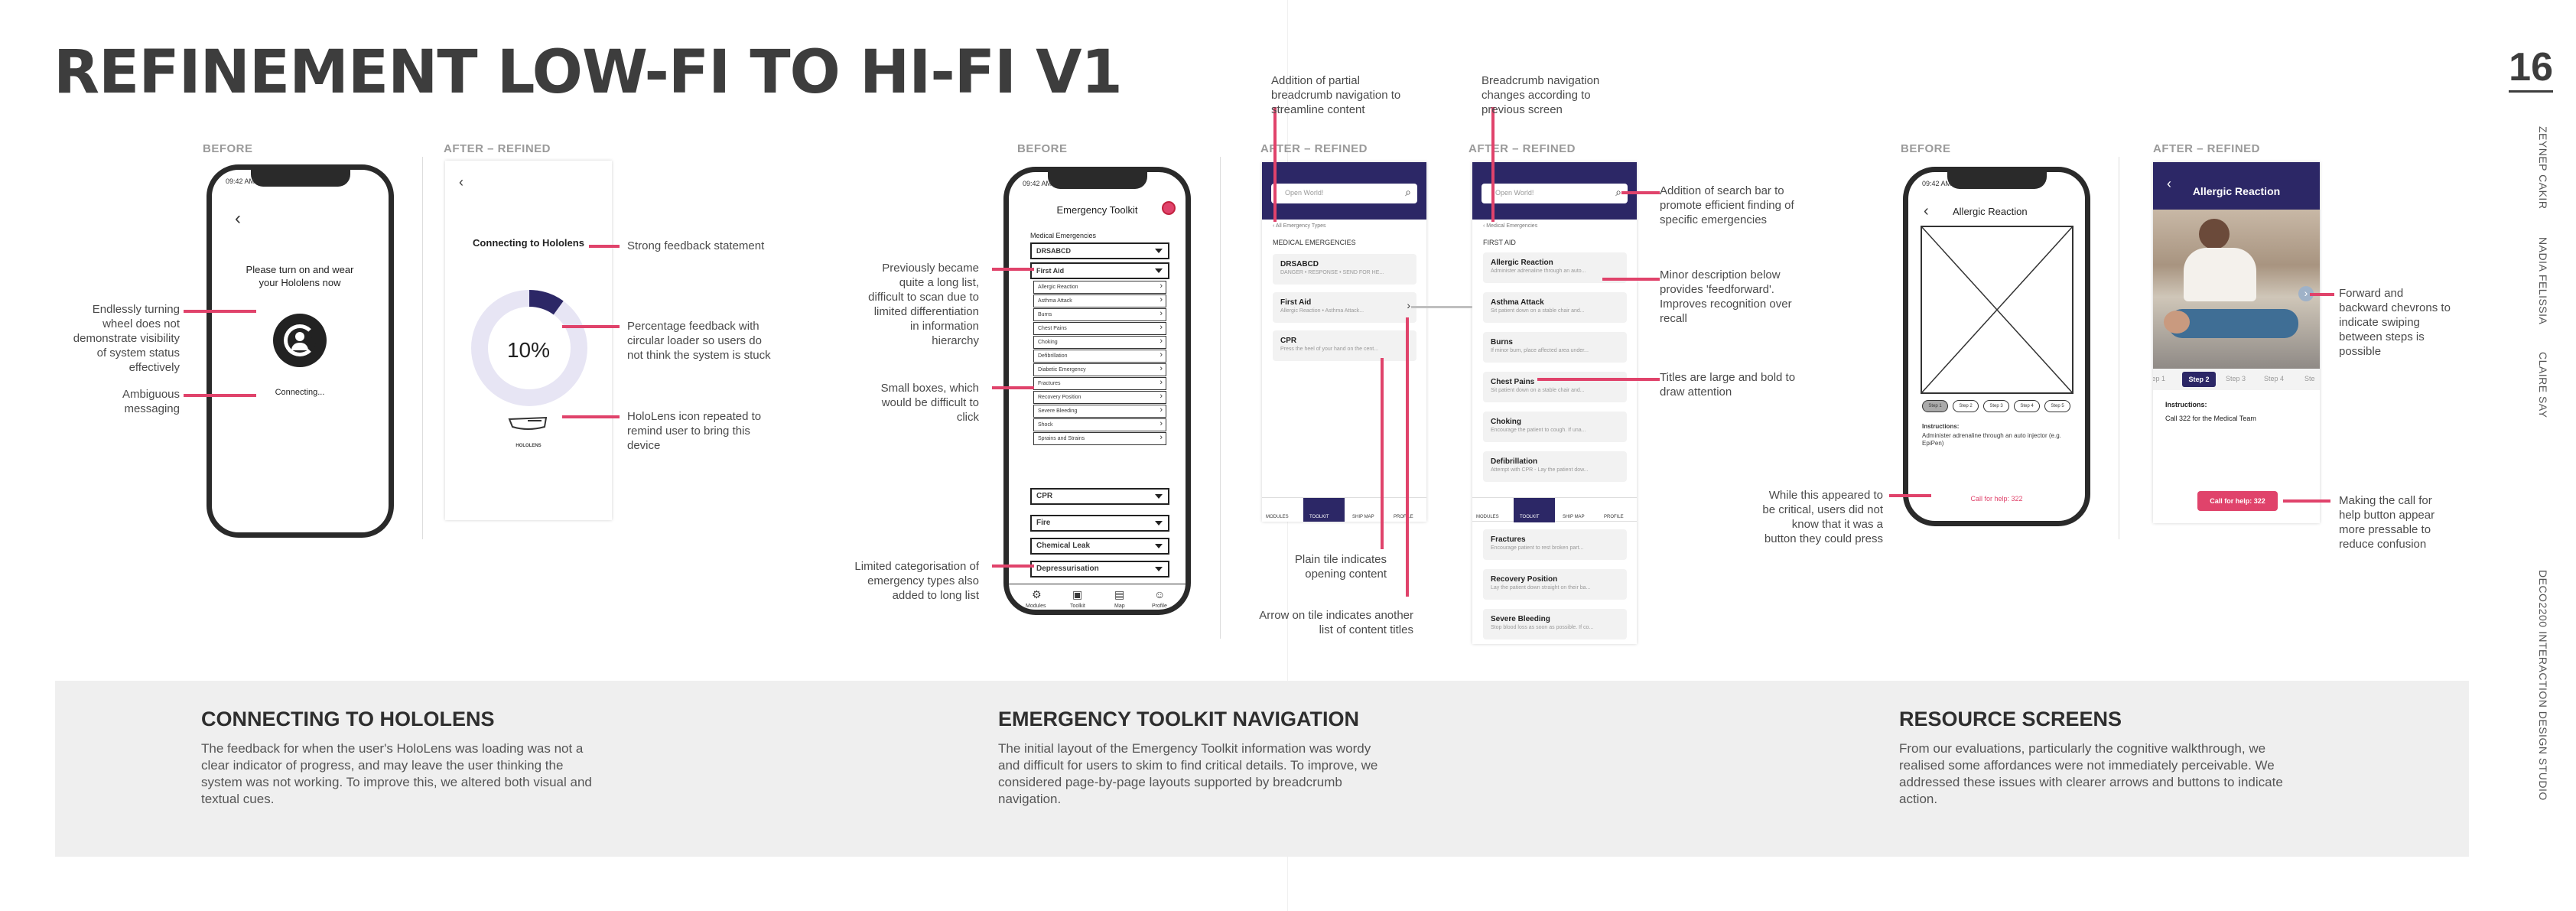 The width and height of the screenshot is (2576, 911). Describe the element at coordinates (1099, 356) in the screenshot. I see `sub-item: Defibrillation` at that location.